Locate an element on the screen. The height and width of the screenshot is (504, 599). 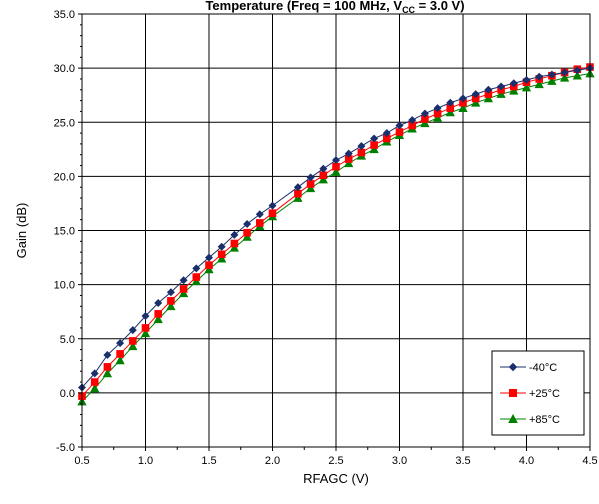
legend-item: +25°C is located at coordinates (530, 394).